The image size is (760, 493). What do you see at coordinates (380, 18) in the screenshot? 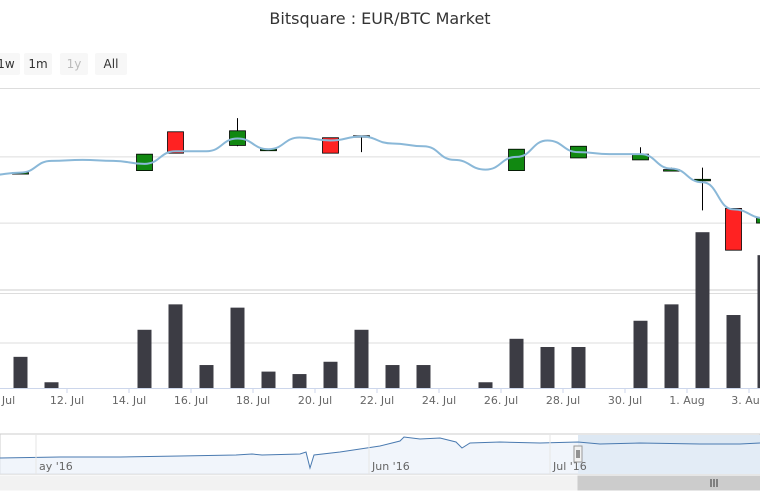
I see `chart-title: Bitsquare : EUR/BTC Market` at bounding box center [380, 18].